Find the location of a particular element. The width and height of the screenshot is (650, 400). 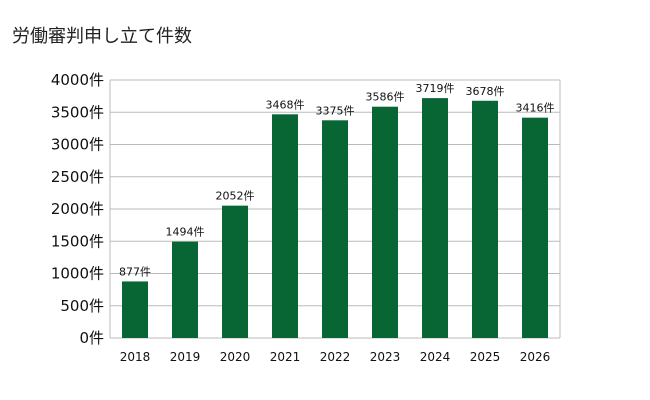

x-tick-label: 2020 is located at coordinates (235, 357).